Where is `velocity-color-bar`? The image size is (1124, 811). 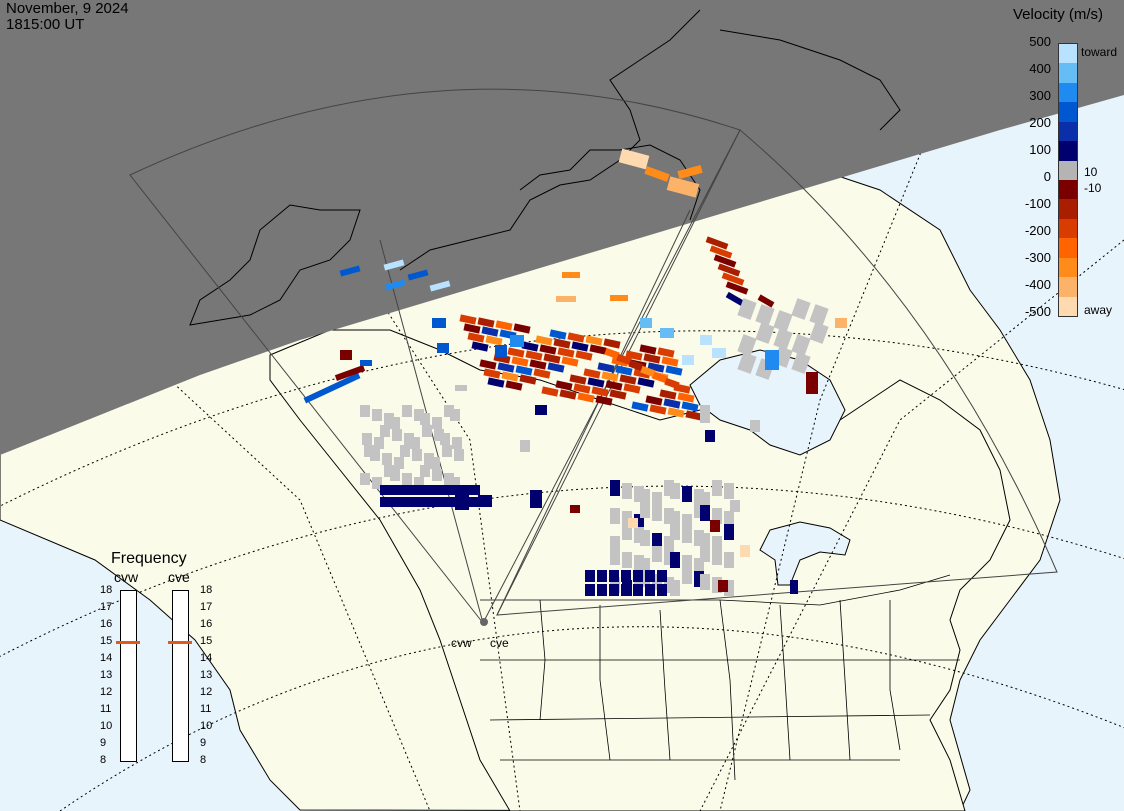 velocity-color-bar is located at coordinates (1068, 180).